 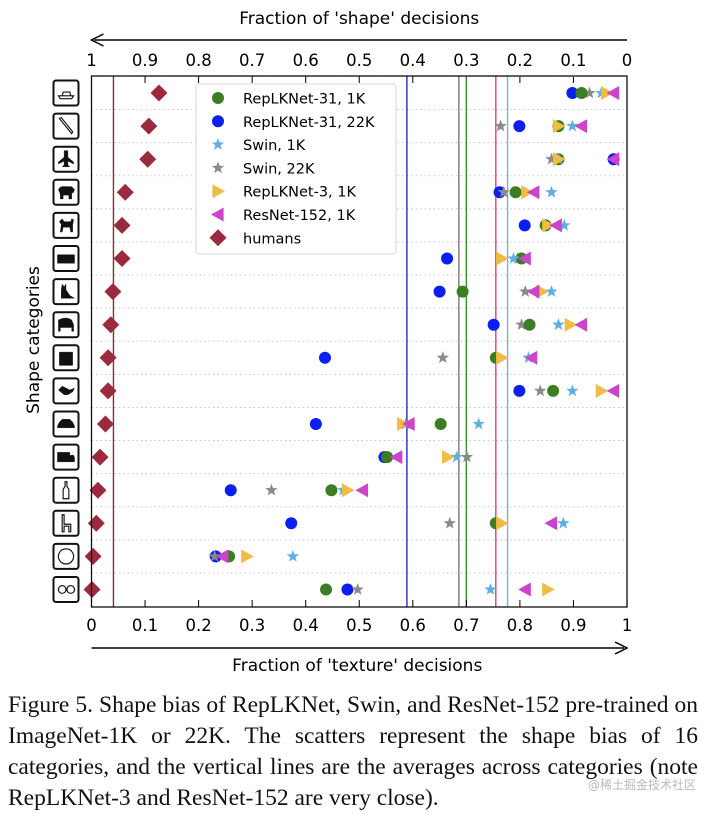 What do you see at coordinates (357, 666) in the screenshot?
I see `x-axis-label: Fraction of 'texture' decisions` at bounding box center [357, 666].